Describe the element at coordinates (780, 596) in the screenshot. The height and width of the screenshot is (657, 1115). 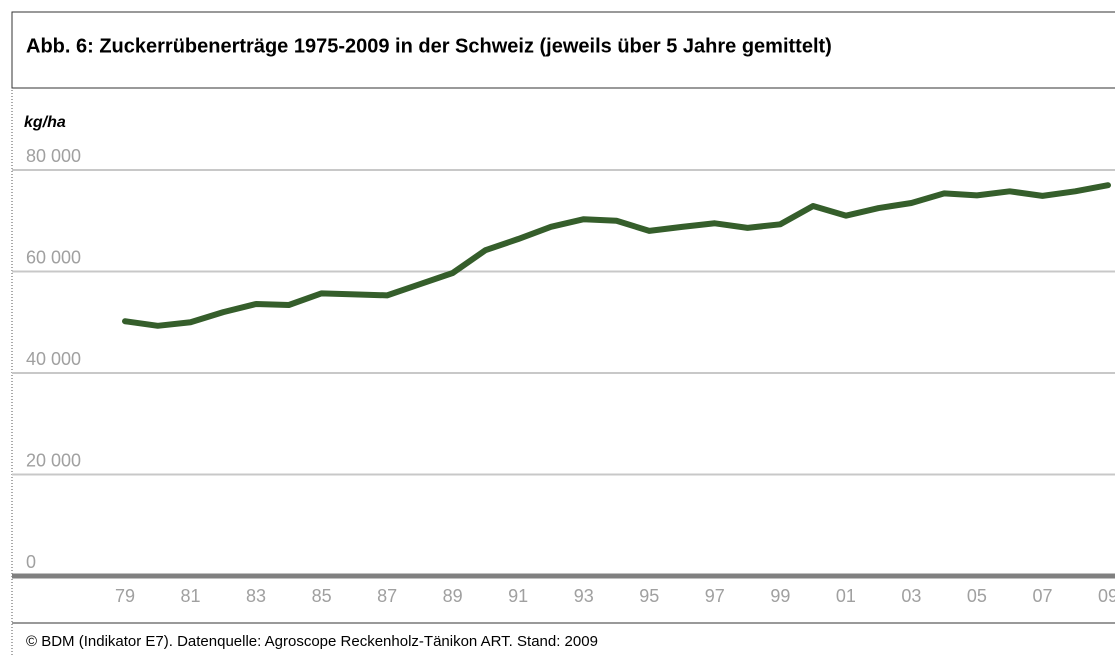
I see `x-tick-label: 99` at that location.